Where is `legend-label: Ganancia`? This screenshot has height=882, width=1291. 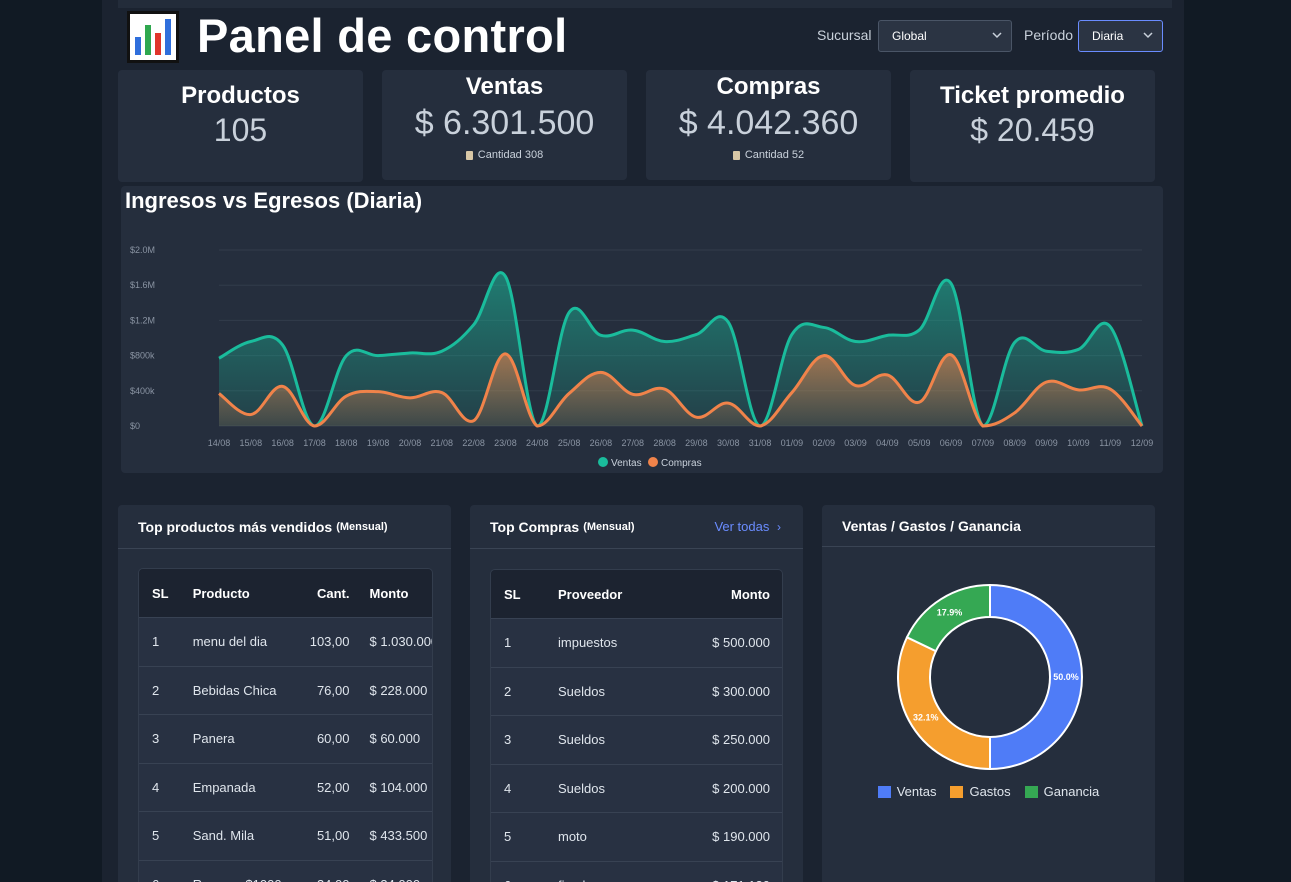 legend-label: Ganancia is located at coordinates (1071, 791).